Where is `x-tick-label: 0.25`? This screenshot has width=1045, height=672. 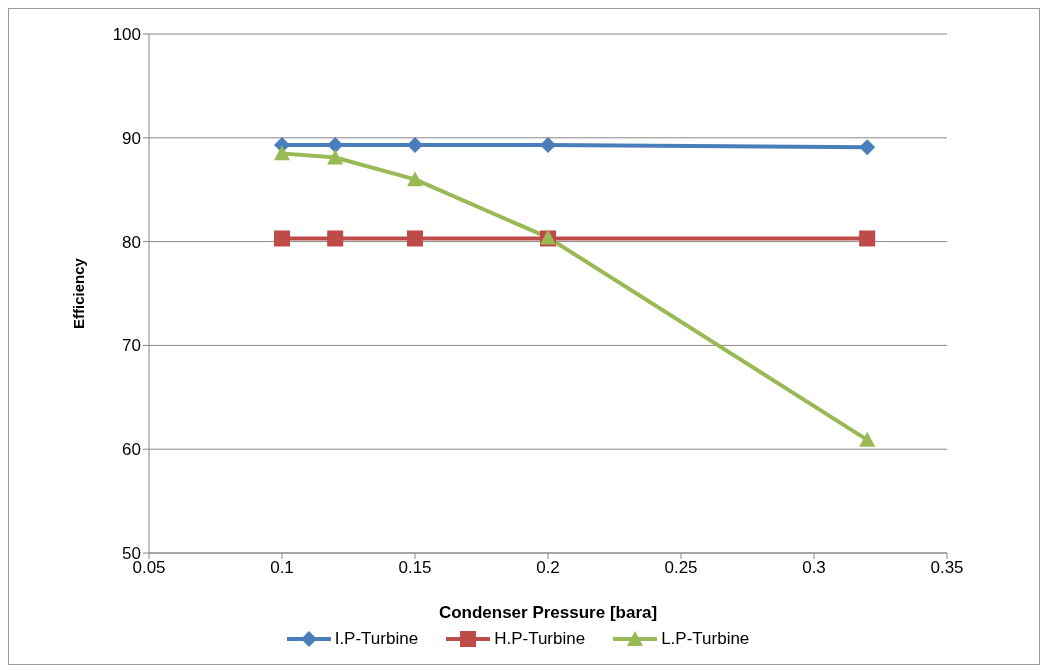
x-tick-label: 0.25 is located at coordinates (681, 568).